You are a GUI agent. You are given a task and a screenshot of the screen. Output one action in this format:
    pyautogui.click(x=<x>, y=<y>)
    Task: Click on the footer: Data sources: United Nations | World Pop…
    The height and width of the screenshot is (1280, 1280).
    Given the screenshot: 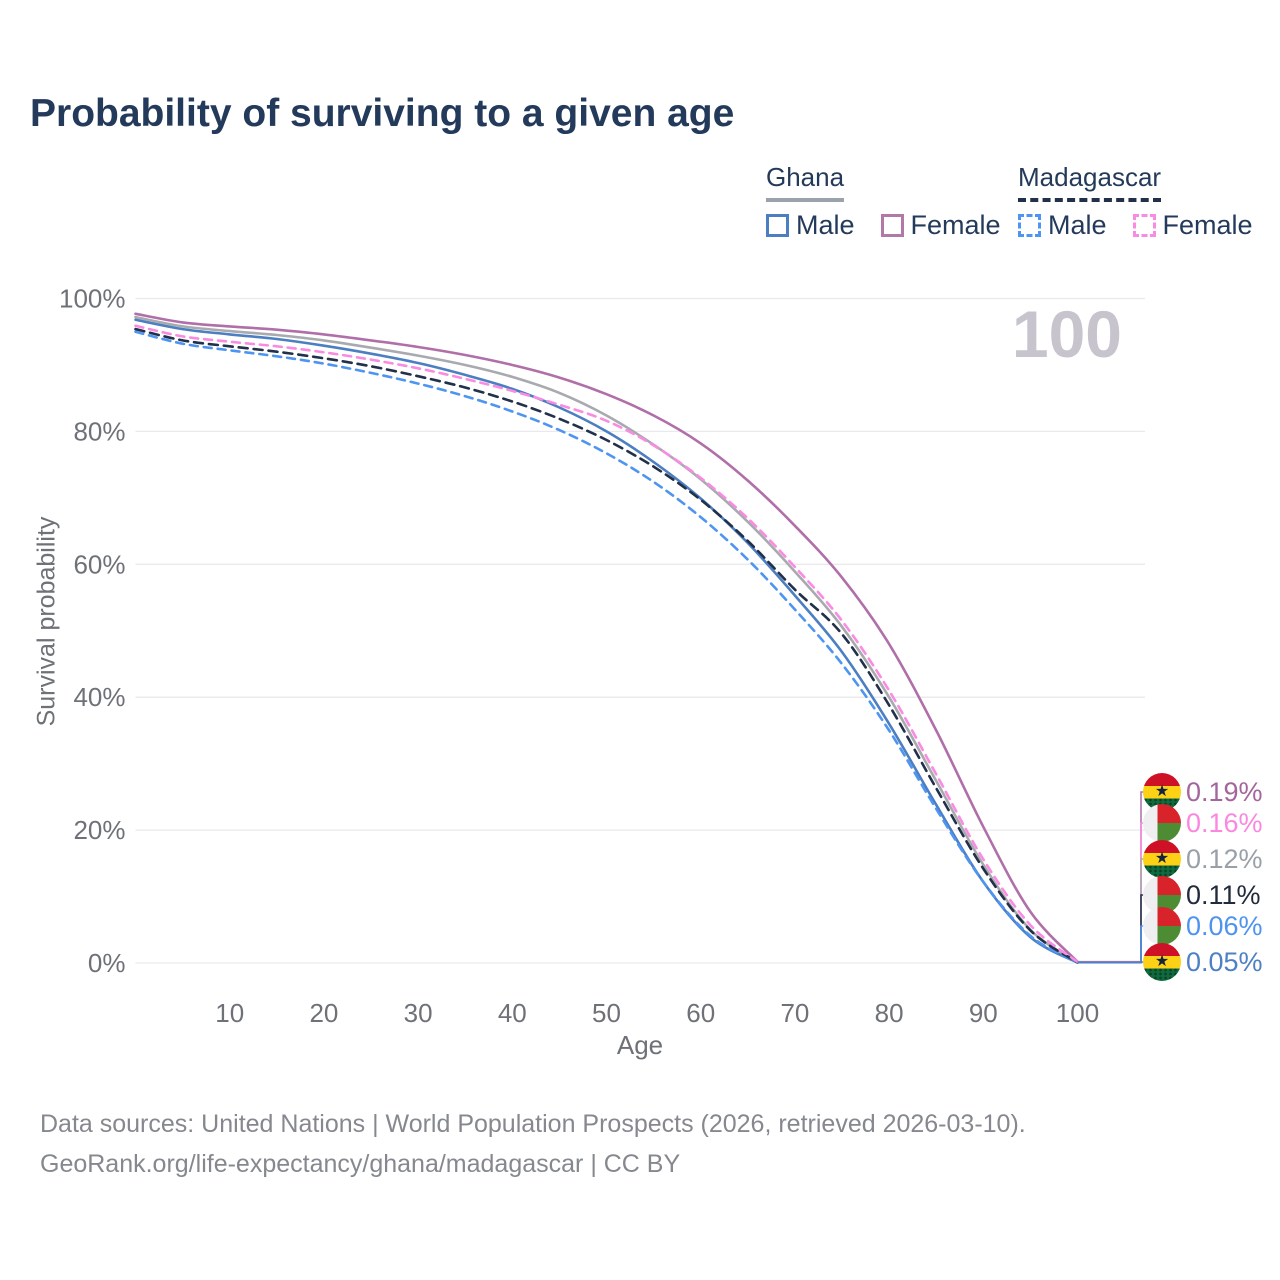 What is the action you would take?
    pyautogui.click(x=533, y=1144)
    